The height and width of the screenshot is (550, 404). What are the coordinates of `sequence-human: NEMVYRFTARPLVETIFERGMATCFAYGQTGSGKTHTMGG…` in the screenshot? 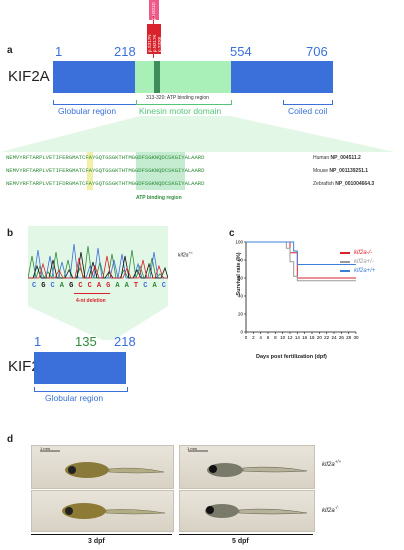 It's located at (105, 157).